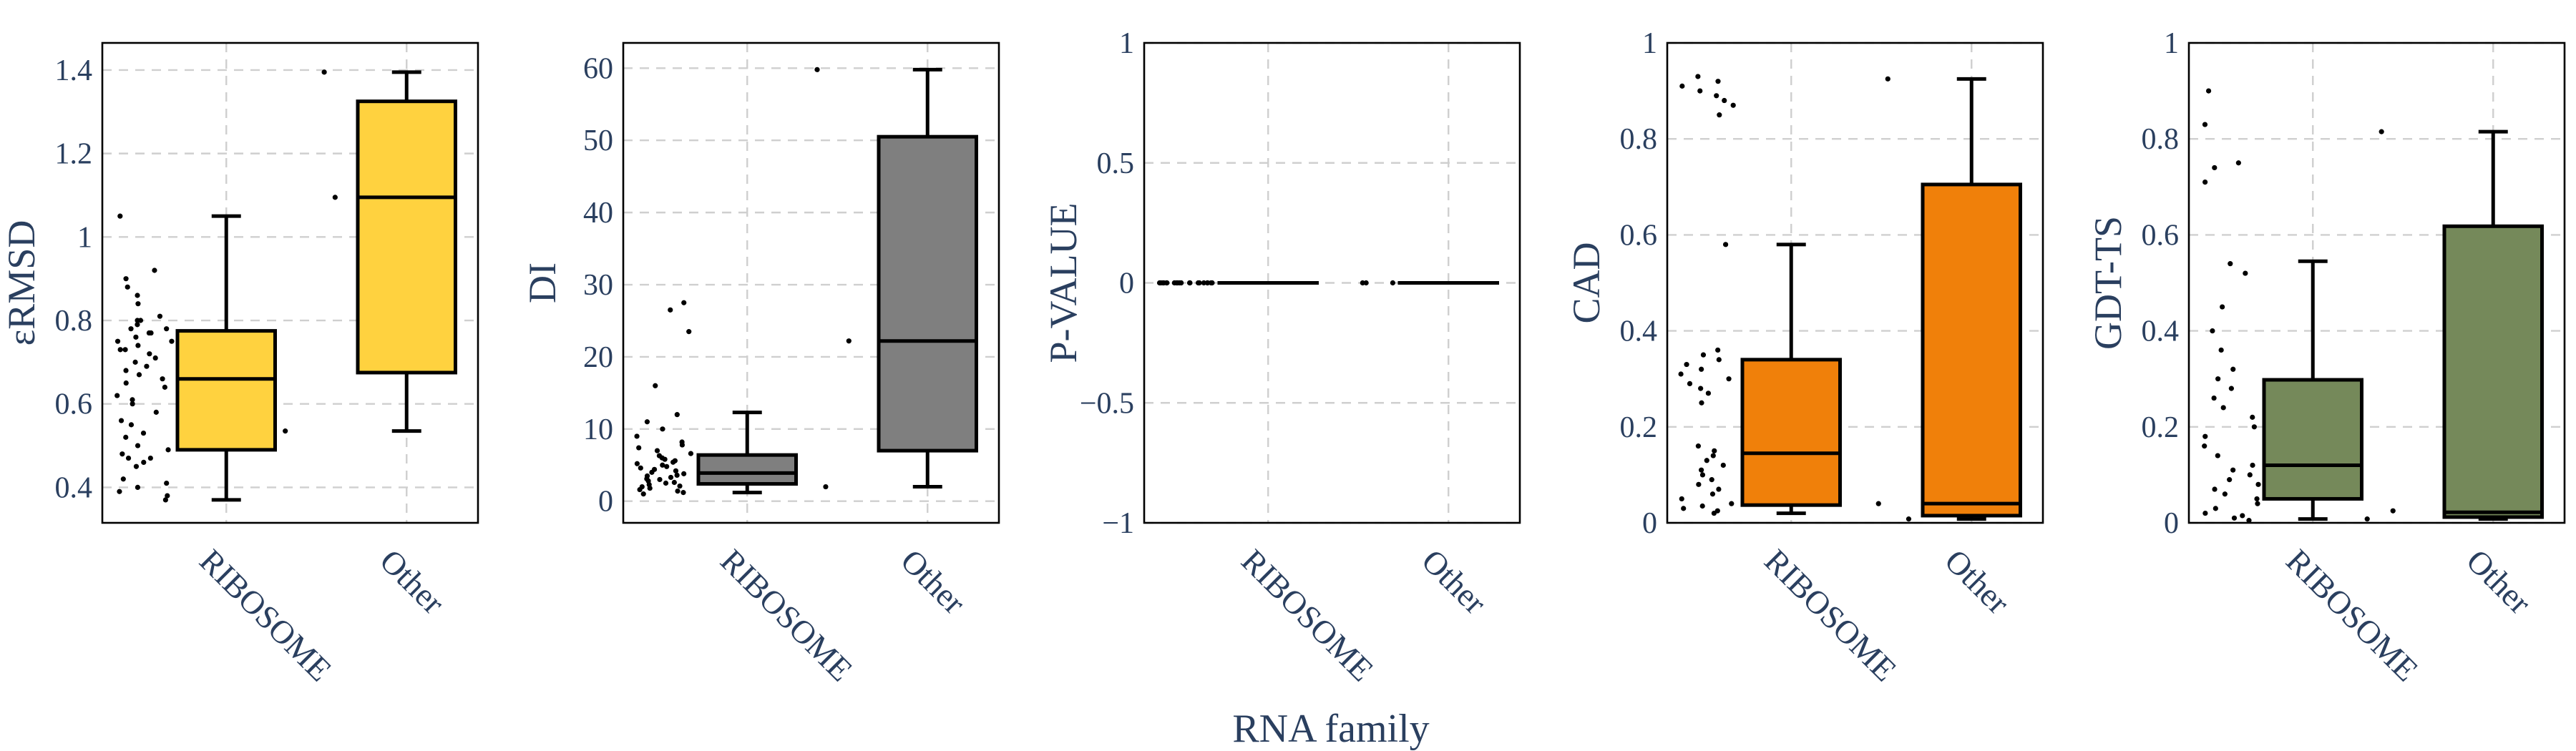  Describe the element at coordinates (2161, 331) in the screenshot. I see `y-tick-label: 0.4` at that location.